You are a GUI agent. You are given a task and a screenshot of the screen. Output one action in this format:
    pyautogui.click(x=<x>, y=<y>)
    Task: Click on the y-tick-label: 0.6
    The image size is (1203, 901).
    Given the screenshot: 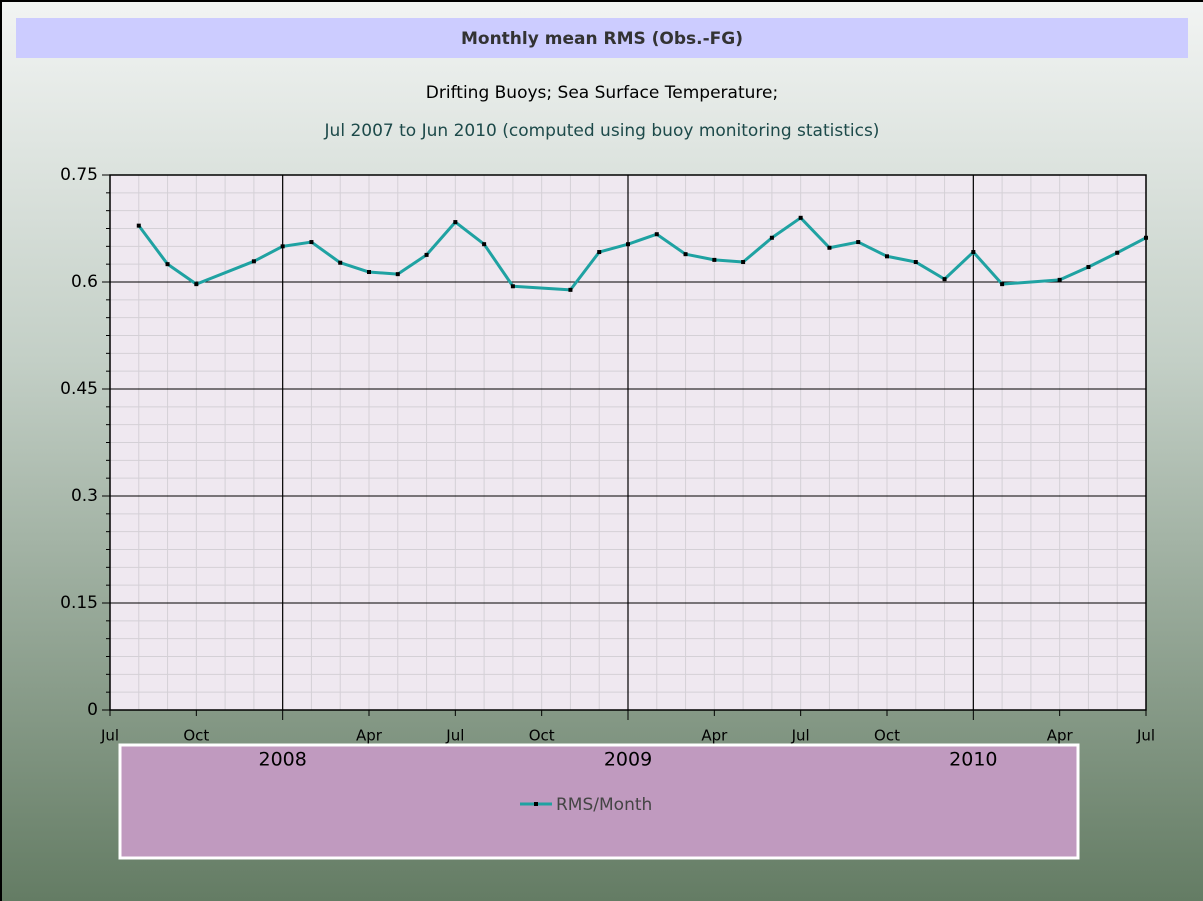 What is the action you would take?
    pyautogui.click(x=84, y=282)
    